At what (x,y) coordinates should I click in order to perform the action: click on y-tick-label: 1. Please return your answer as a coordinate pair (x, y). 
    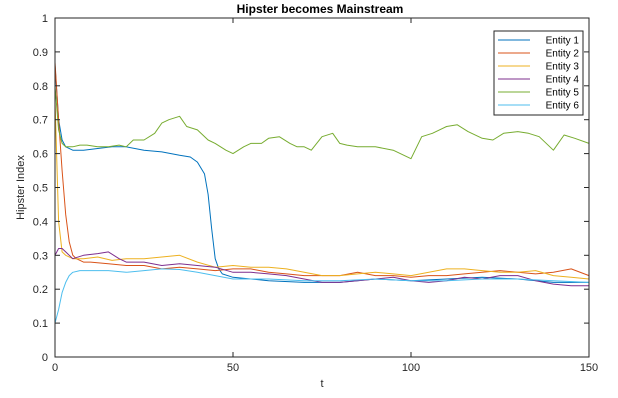
    Looking at the image, I should click on (45, 19).